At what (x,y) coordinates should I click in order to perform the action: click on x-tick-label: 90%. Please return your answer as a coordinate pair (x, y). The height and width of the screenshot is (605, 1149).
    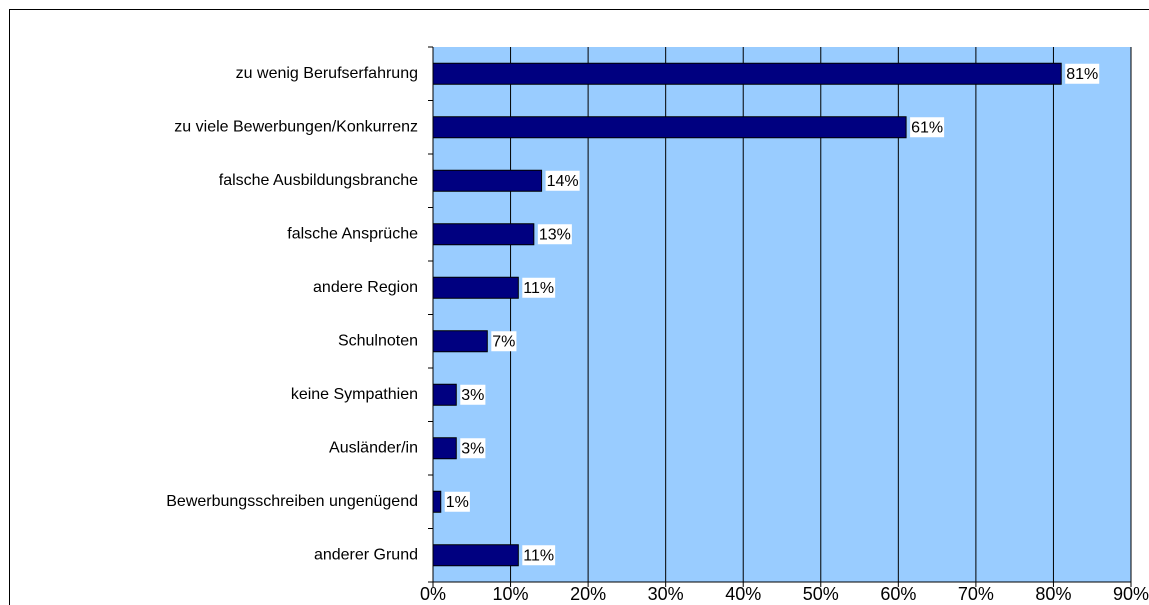
    Looking at the image, I should click on (1131, 594).